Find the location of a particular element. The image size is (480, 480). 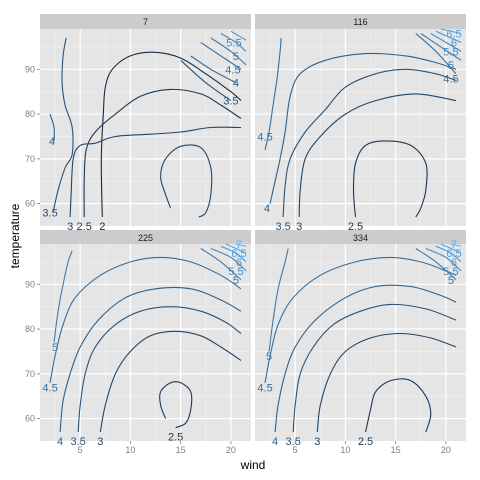

facet-strip-label: 7 is located at coordinates (145, 22).